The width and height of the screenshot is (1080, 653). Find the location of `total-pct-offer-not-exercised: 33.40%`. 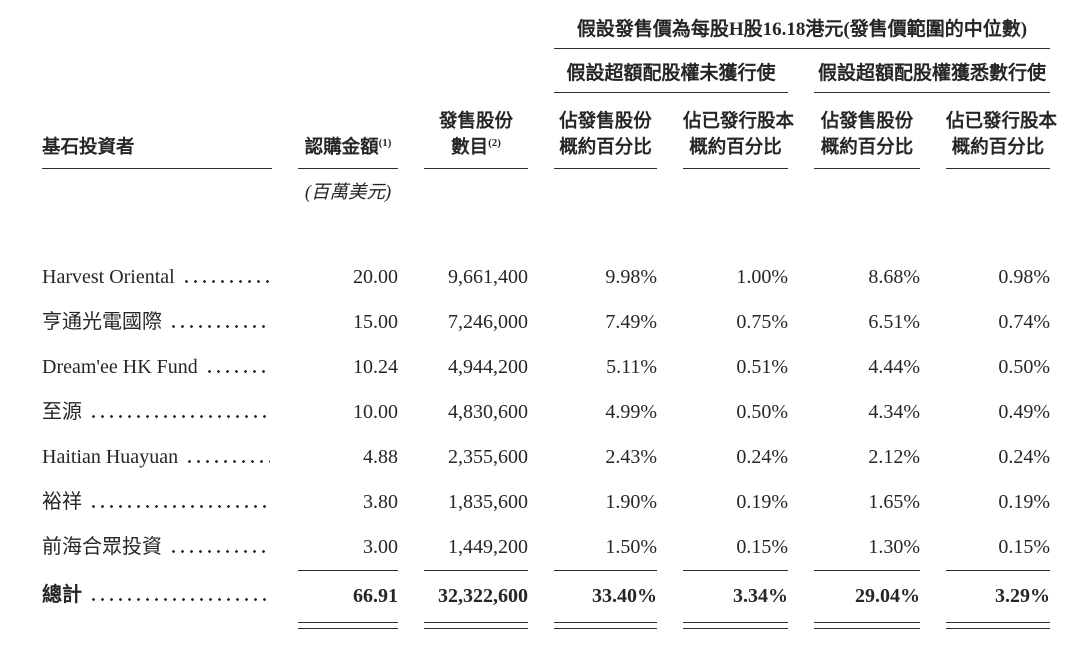

total-pct-offer-not-exercised: 33.40% is located at coordinates (605, 596).